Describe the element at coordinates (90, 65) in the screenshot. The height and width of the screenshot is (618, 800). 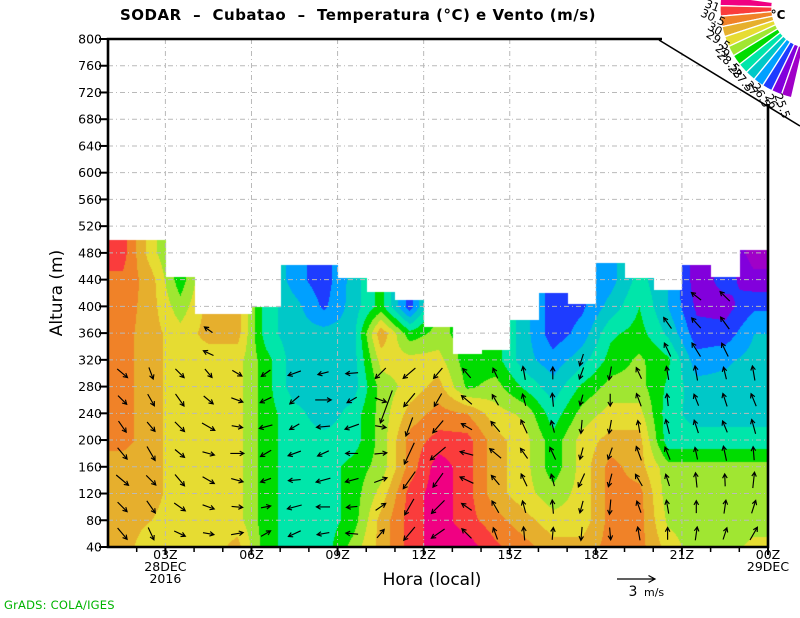
I see `y-tick-label: 760` at that location.